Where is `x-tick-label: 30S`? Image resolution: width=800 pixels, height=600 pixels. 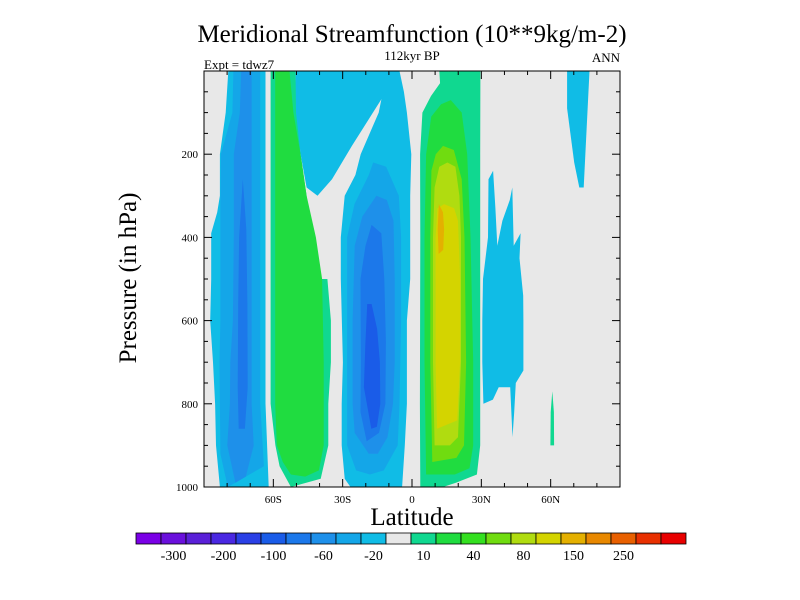
x-tick-label: 30S is located at coordinates (342, 500).